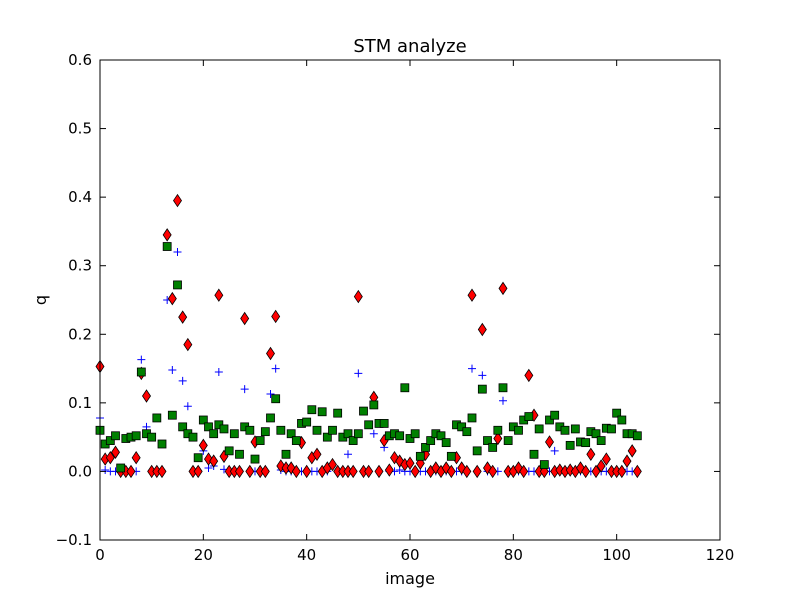 This screenshot has height=600, width=800. I want to click on x-tick-label: 80, so click(513, 555).